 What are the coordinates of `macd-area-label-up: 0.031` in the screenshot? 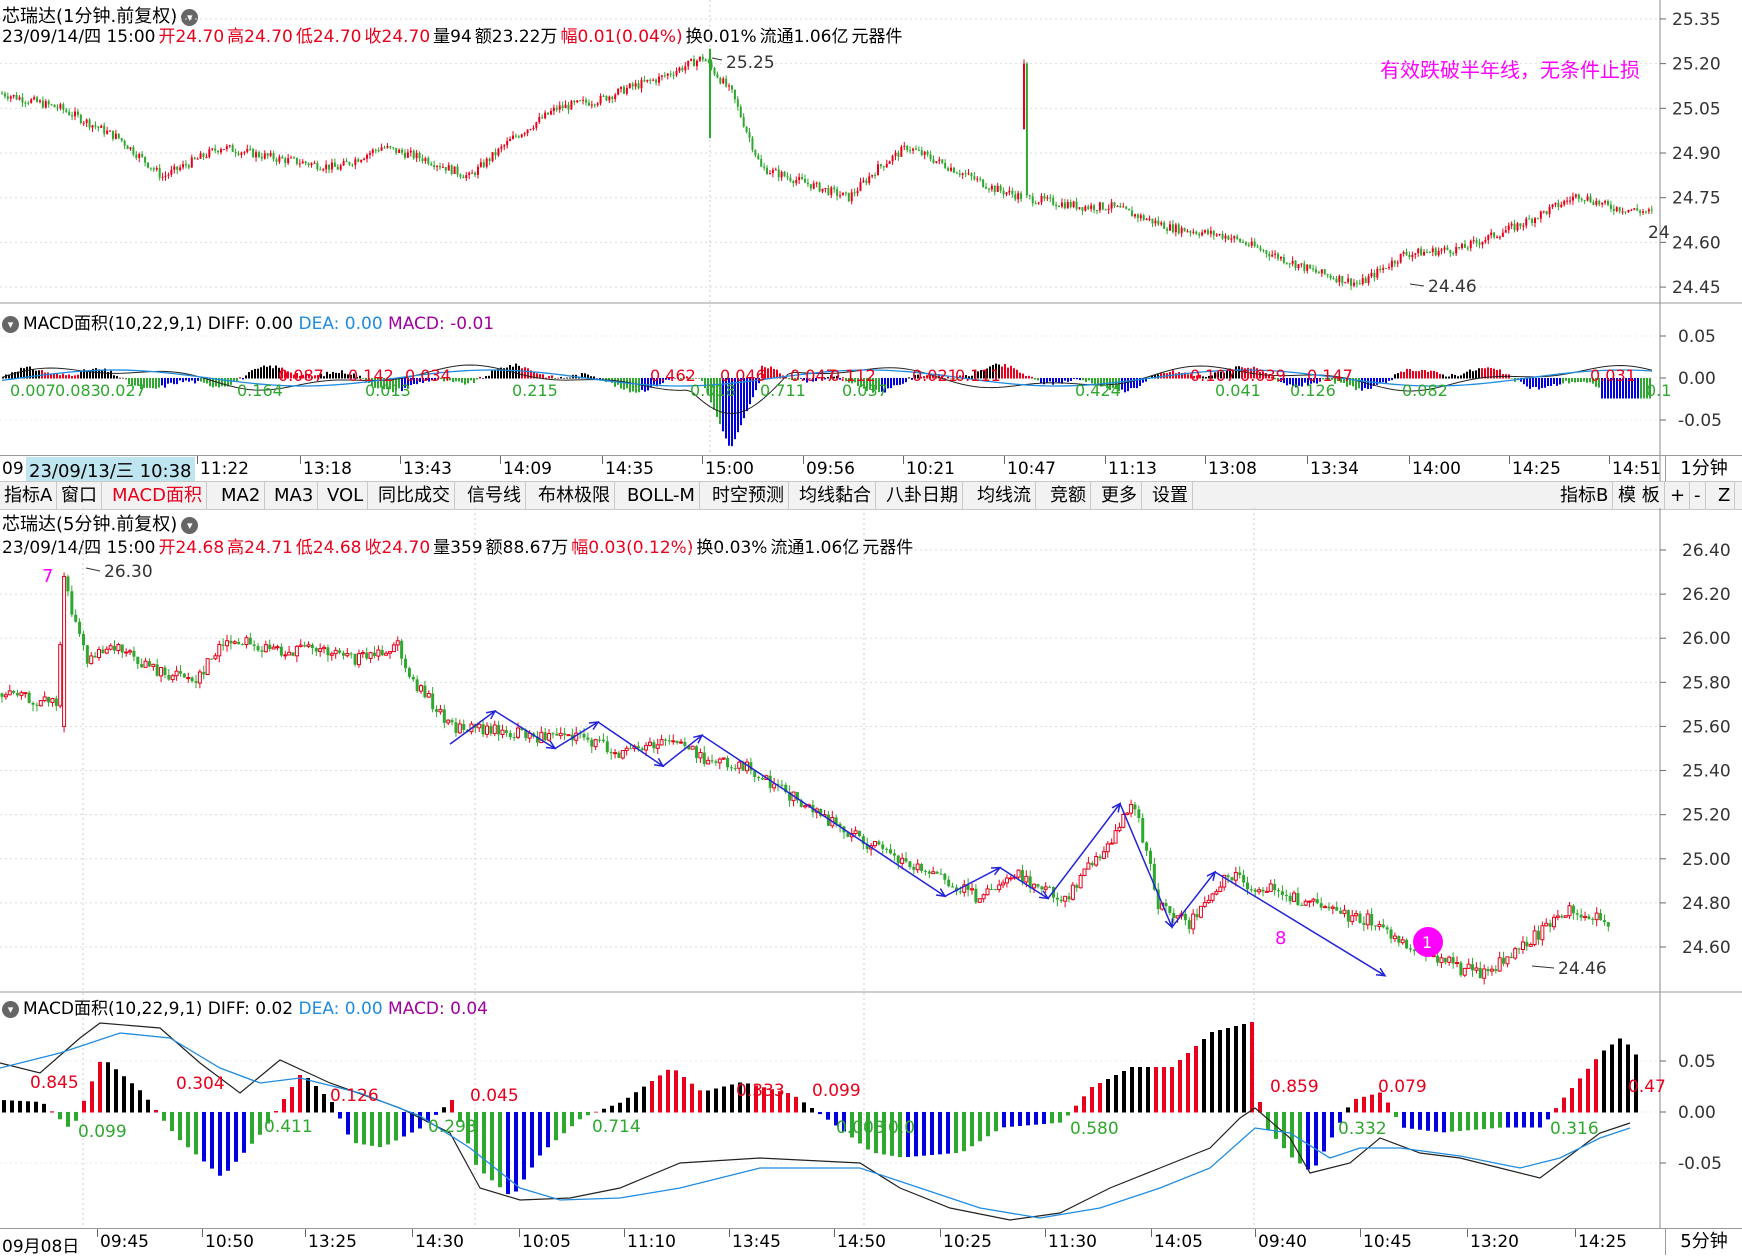 It's located at (1613, 375).